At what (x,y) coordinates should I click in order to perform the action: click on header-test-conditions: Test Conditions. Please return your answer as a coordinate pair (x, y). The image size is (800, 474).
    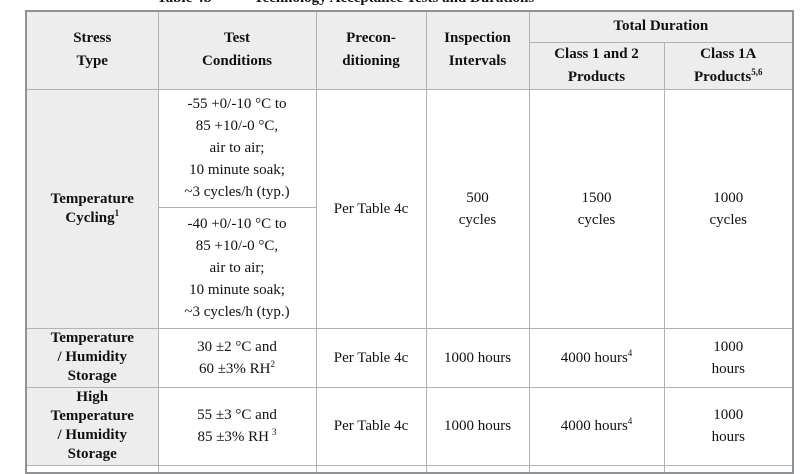
    Looking at the image, I should click on (237, 50).